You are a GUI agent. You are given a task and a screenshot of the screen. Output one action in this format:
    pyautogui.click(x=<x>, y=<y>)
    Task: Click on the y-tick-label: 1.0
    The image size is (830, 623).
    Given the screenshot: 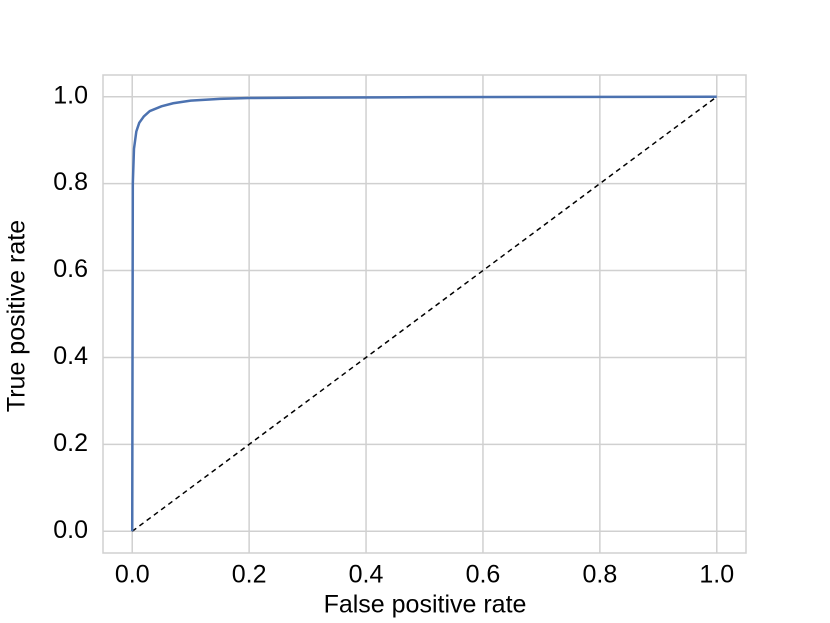 What is the action you would take?
    pyautogui.click(x=70, y=95)
    